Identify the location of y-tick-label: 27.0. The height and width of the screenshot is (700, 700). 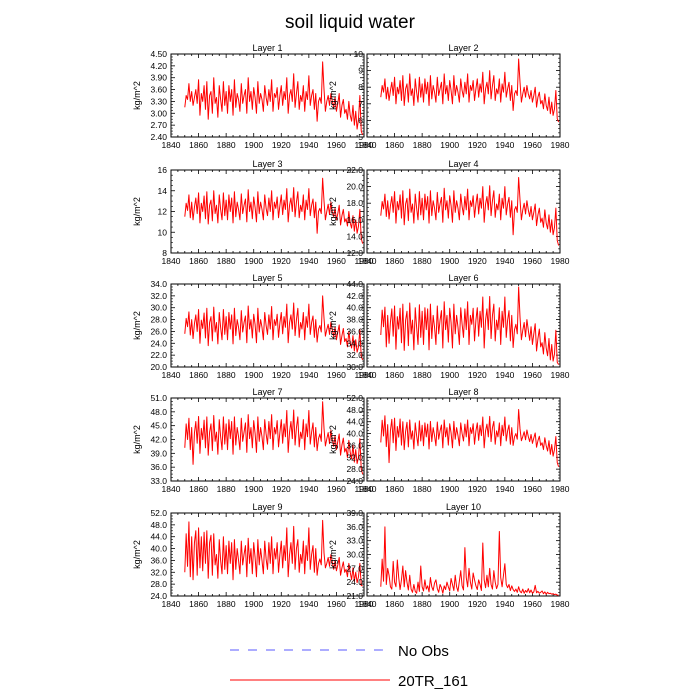
(354, 568).